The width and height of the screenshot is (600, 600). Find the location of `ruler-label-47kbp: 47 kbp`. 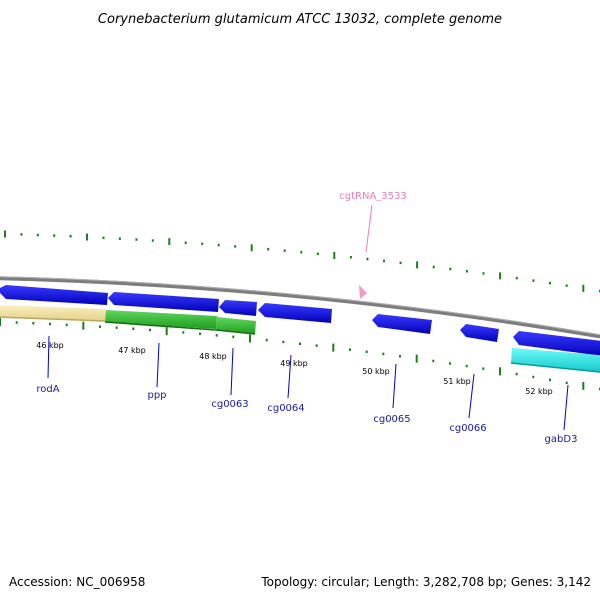

ruler-label-47kbp: 47 kbp is located at coordinates (132, 350).